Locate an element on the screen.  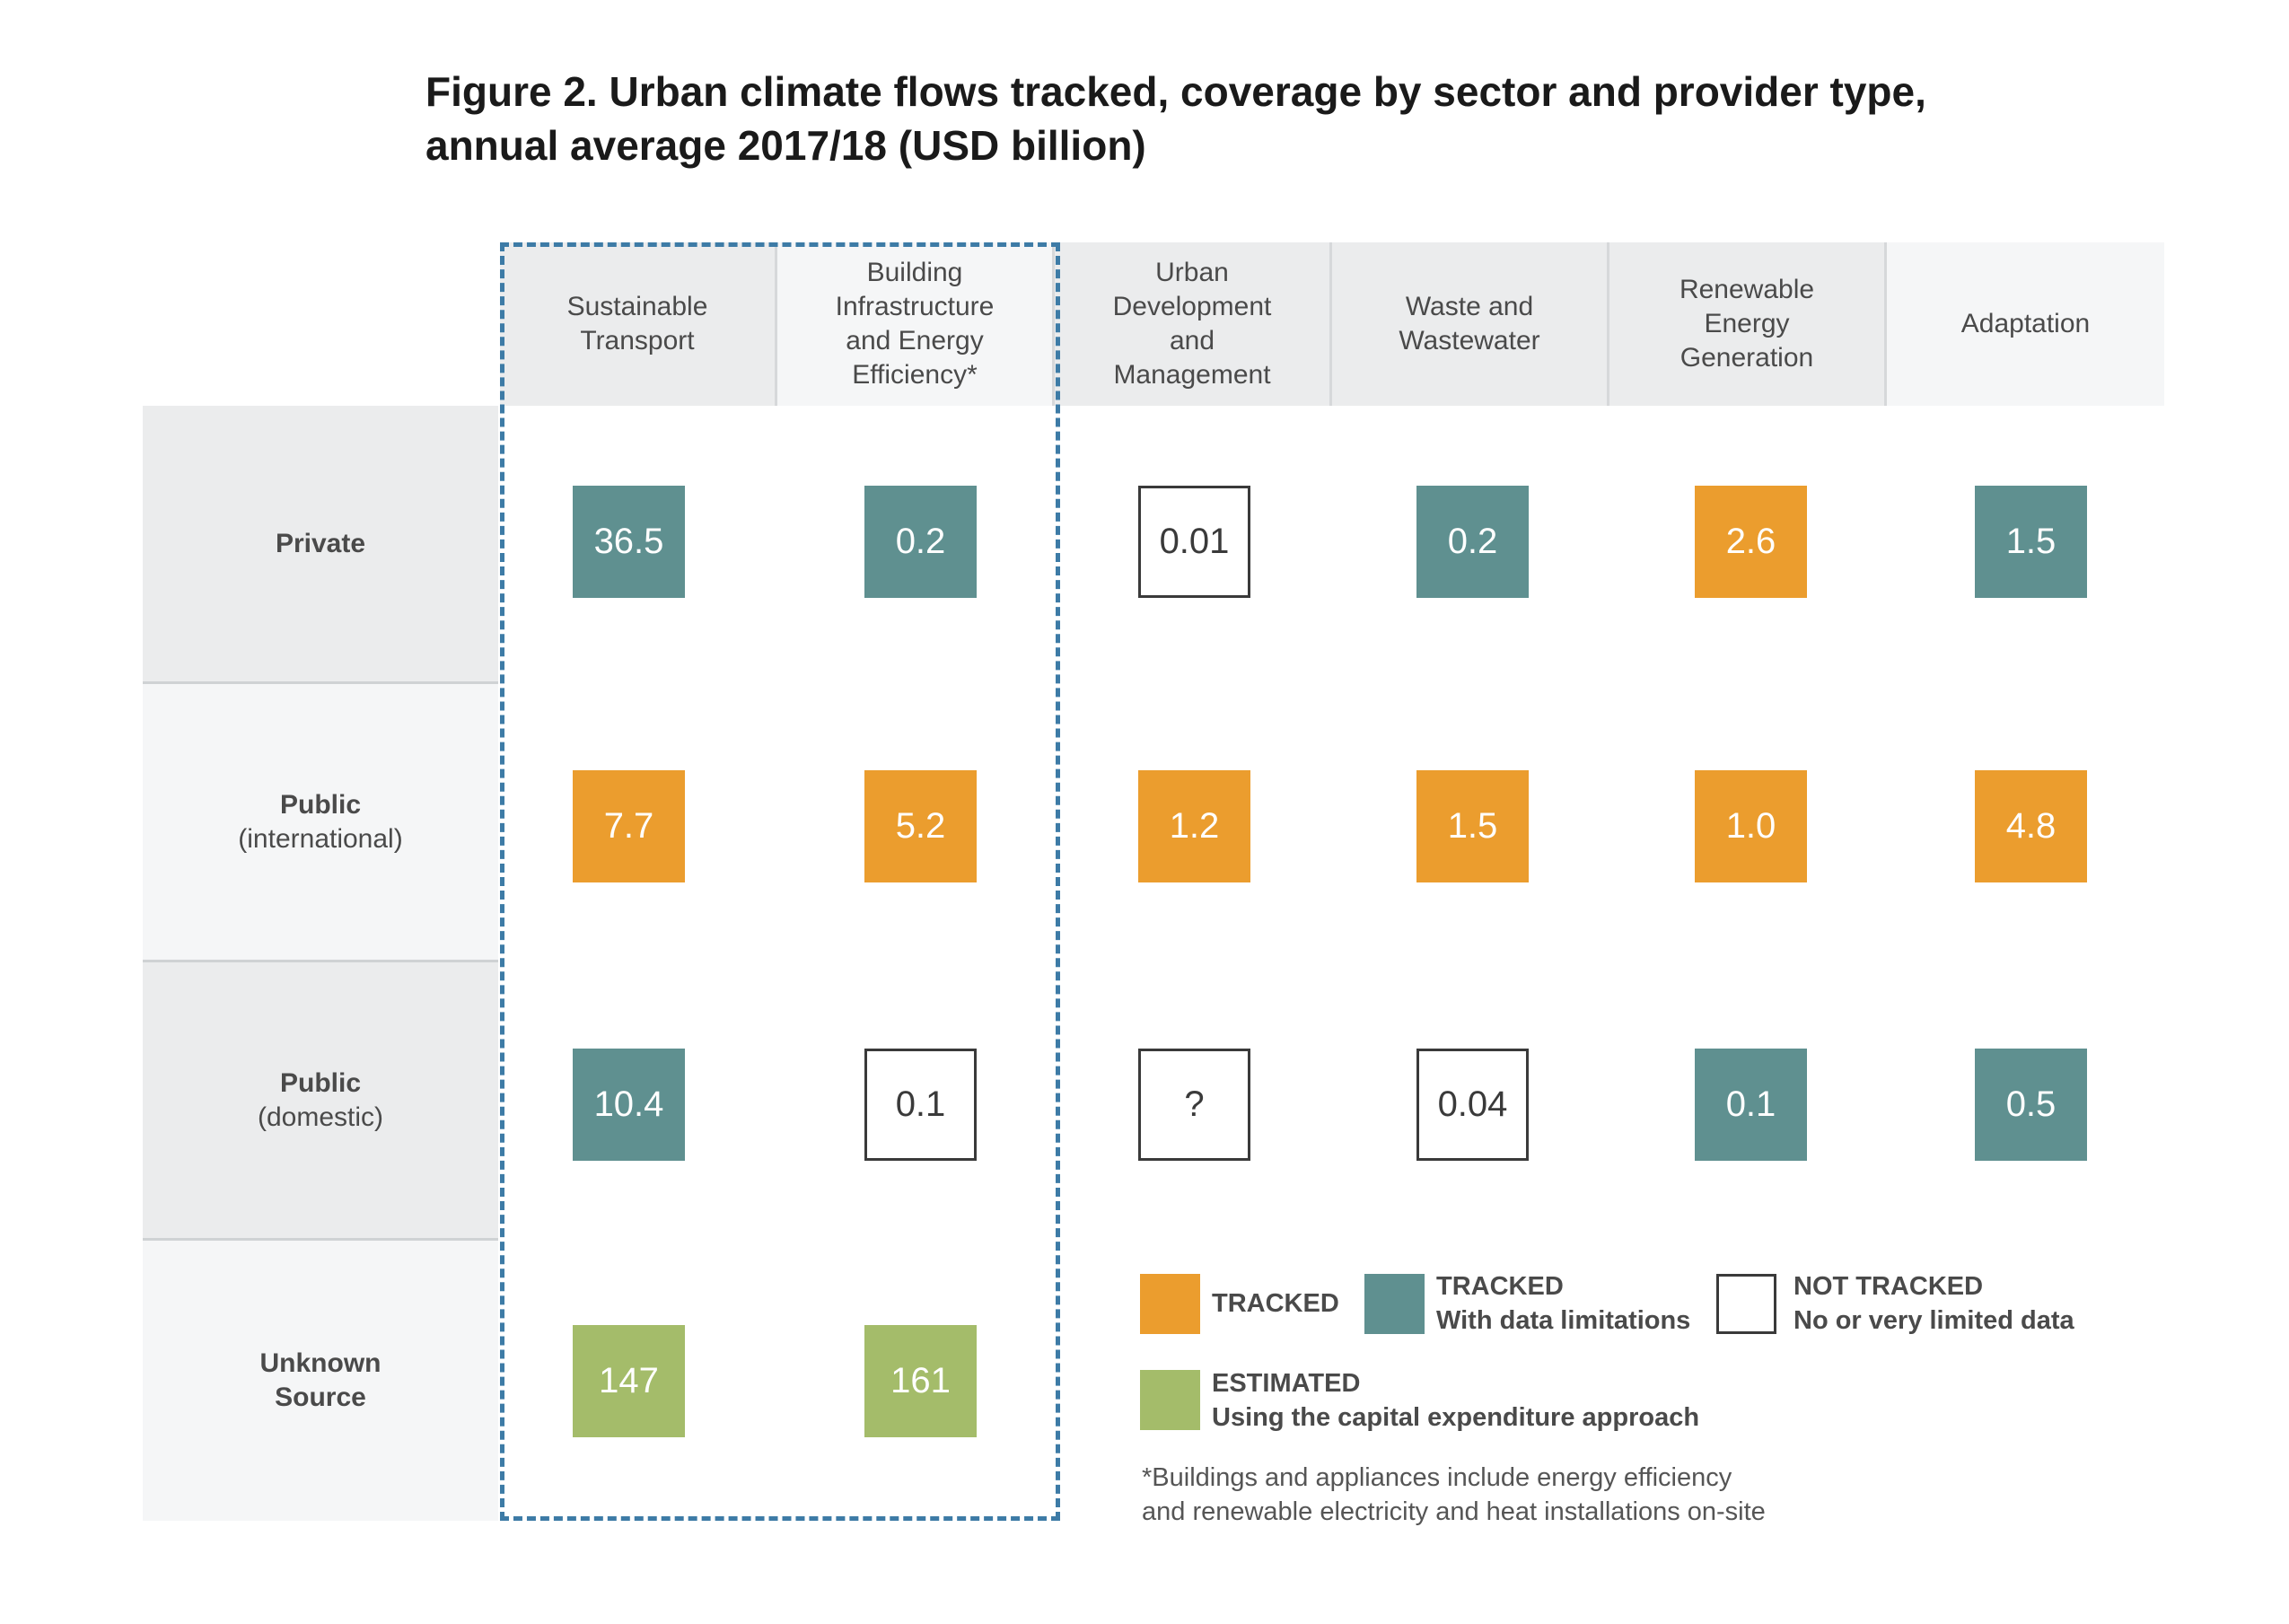
legend-limited-line2: With data limitations is located at coordinates (1564, 1320).